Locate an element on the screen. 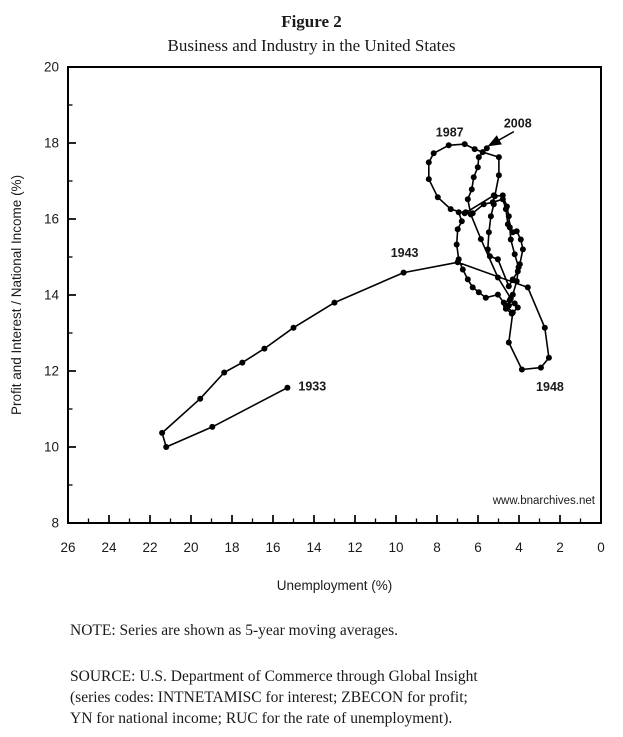  annotation-arrow-2008 is located at coordinates (501, 138).